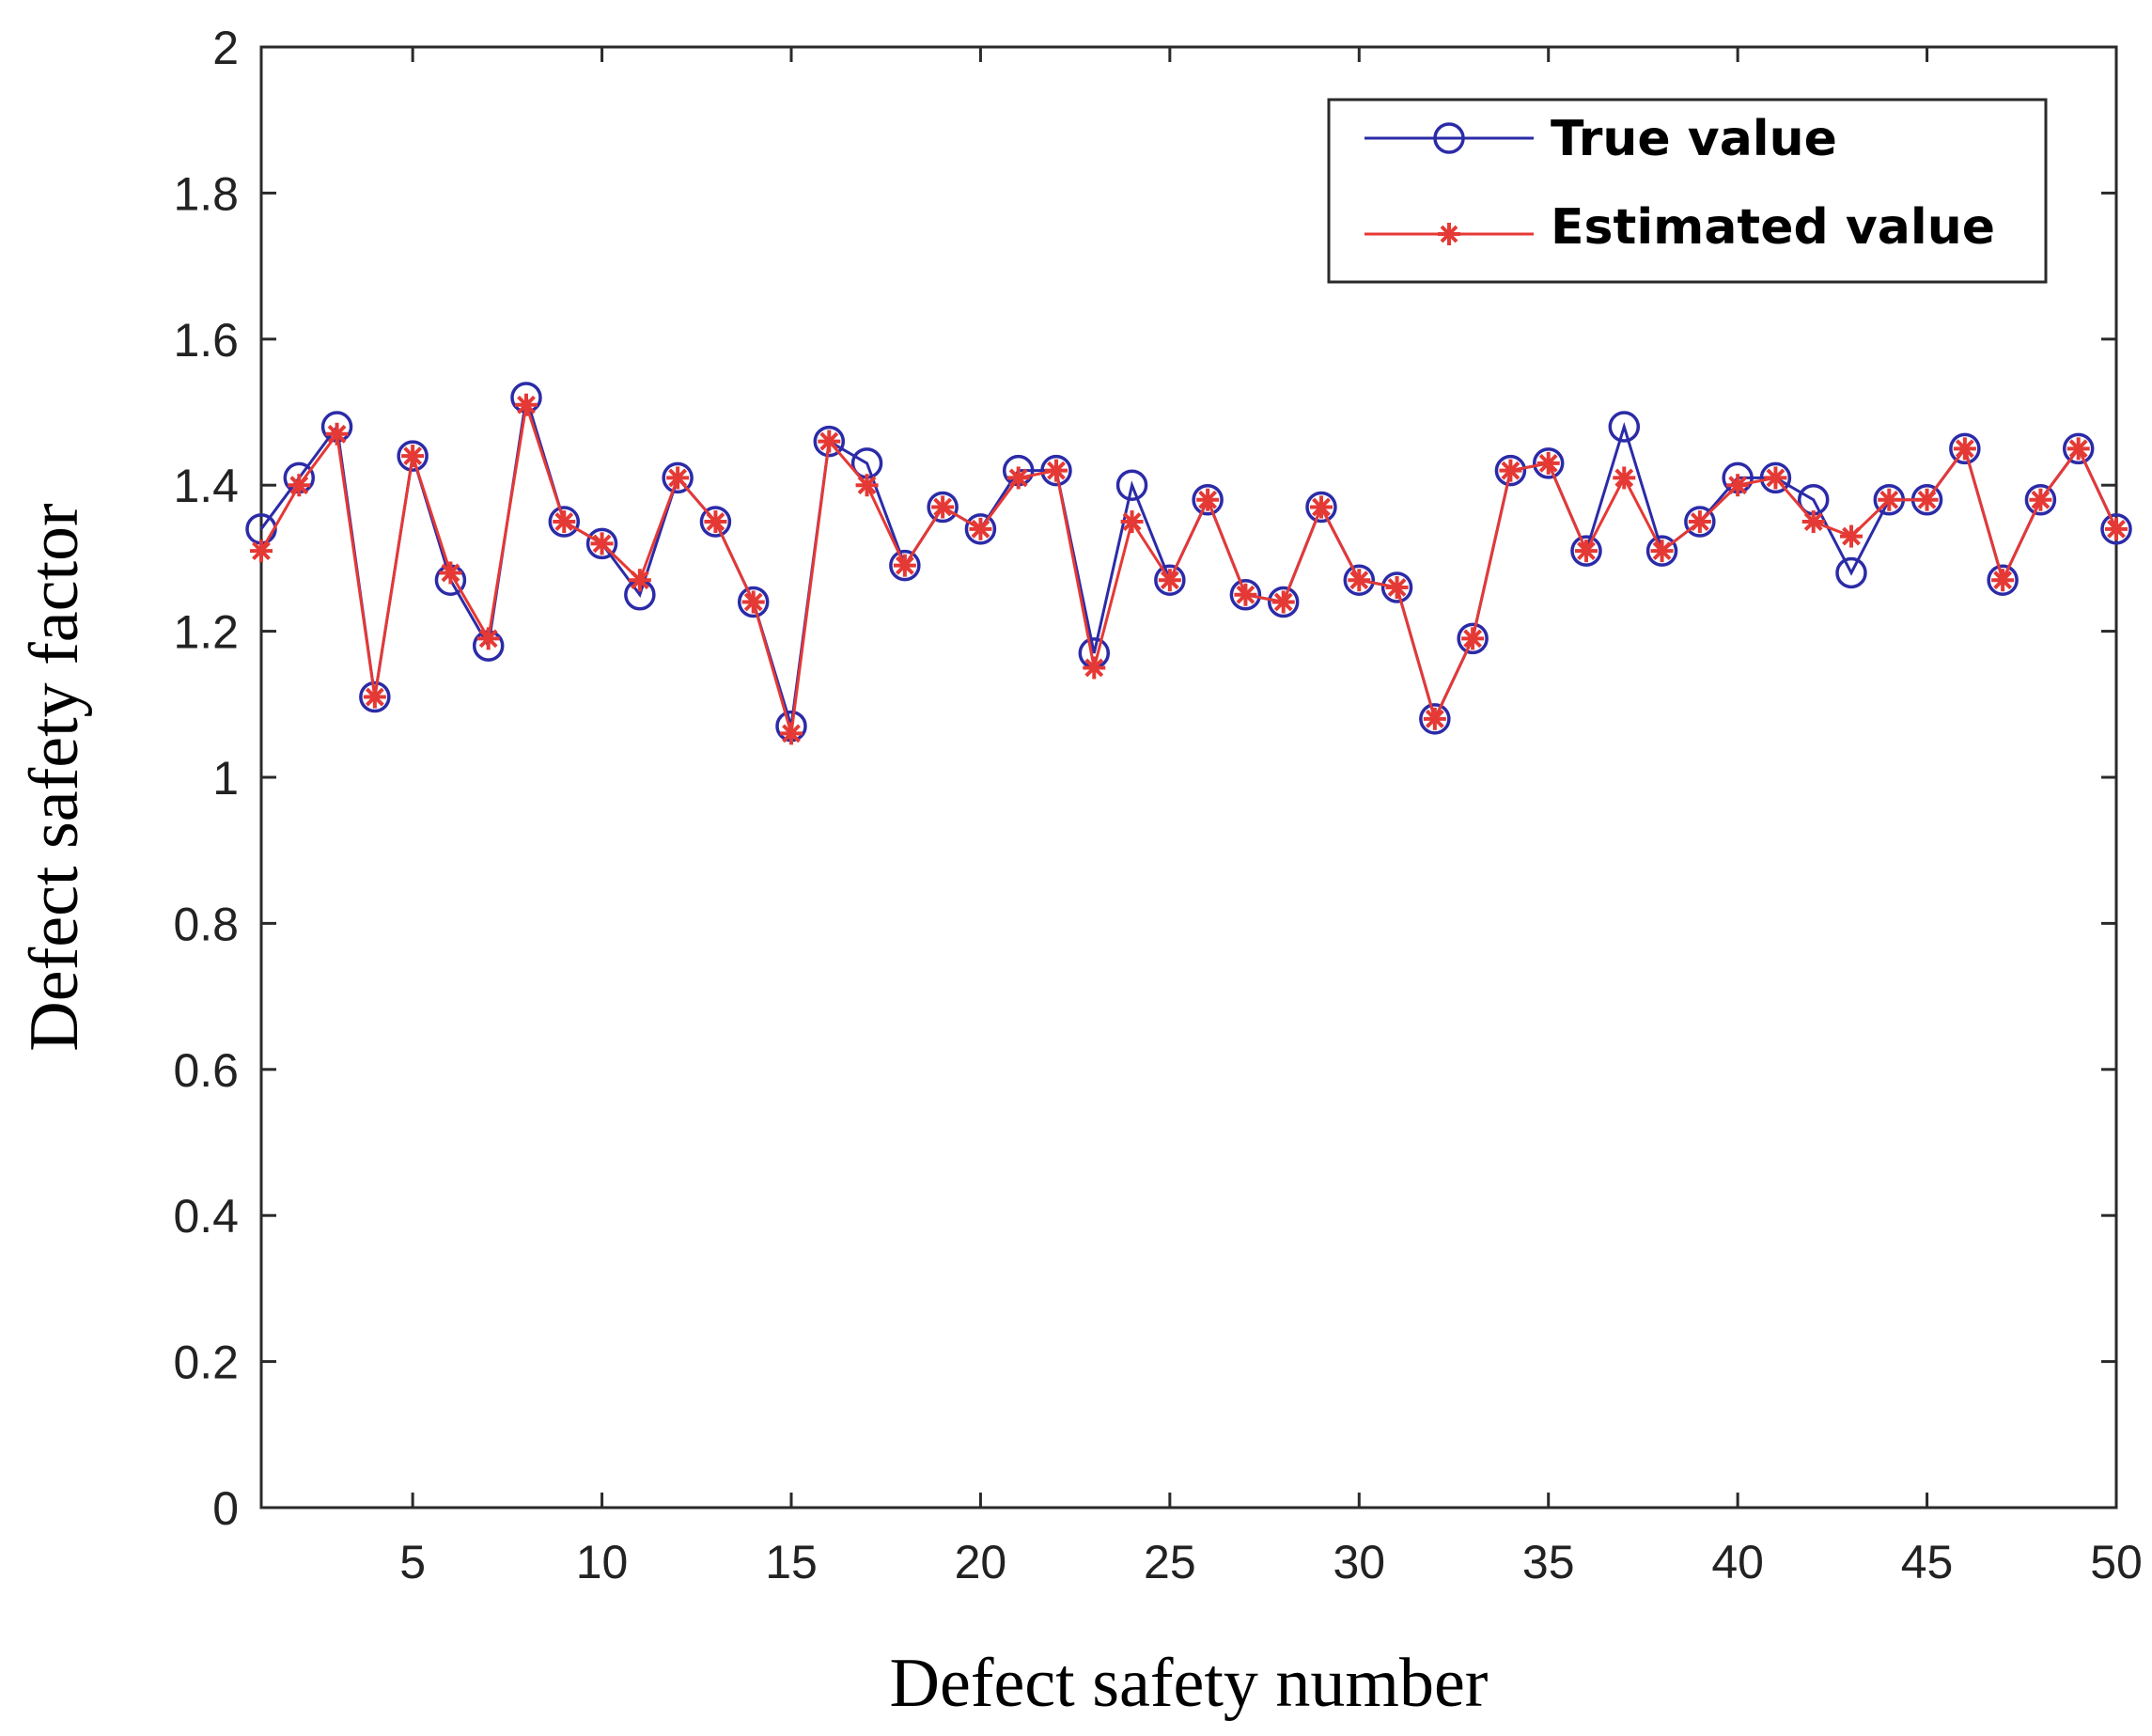  What do you see at coordinates (1737, 1562) in the screenshot?
I see `x-tick-label: 40` at bounding box center [1737, 1562].